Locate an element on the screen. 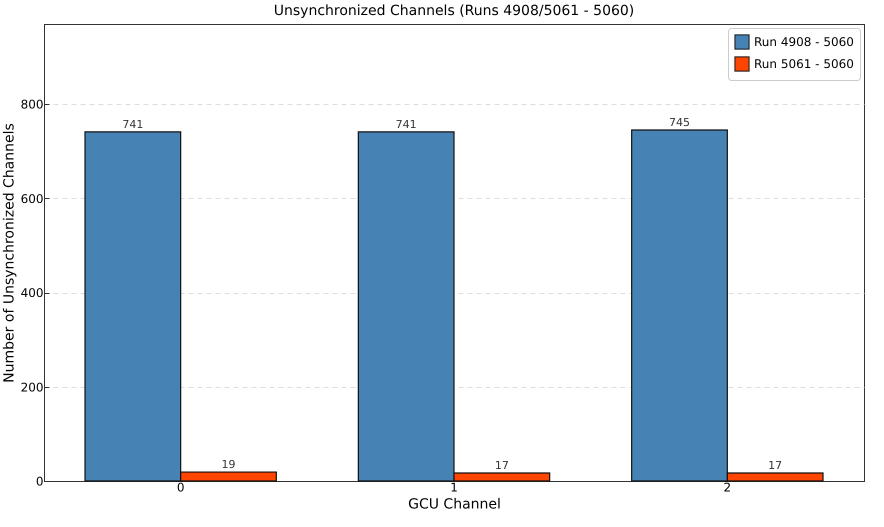  legend-label: Run 4908 - 5060 is located at coordinates (804, 42).